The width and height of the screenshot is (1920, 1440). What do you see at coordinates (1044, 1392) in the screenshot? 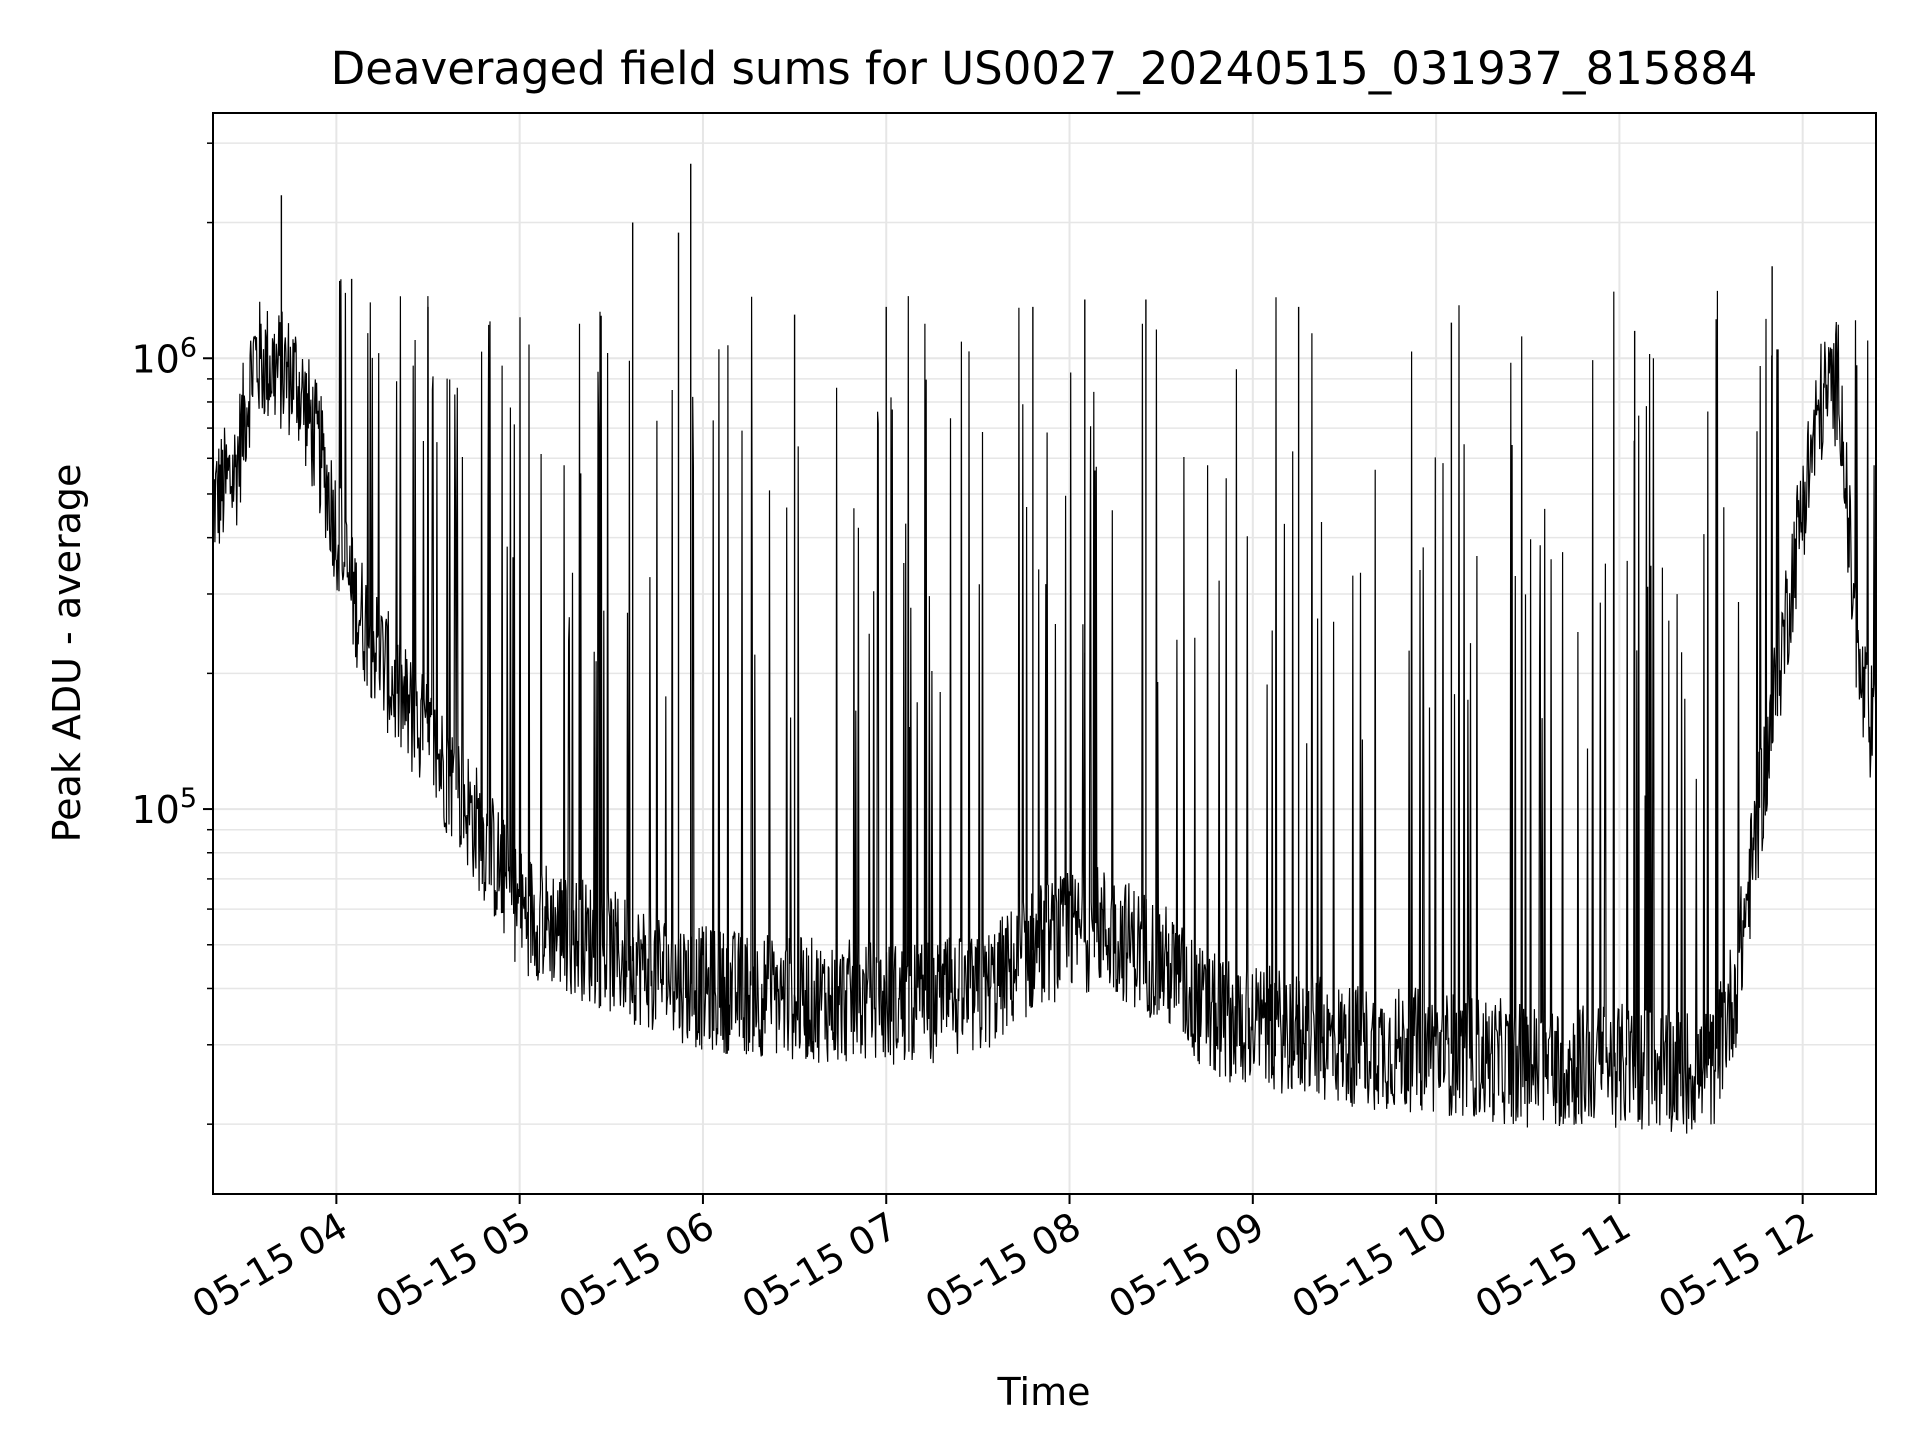
I see `x-axis-label: Time` at bounding box center [1044, 1392].